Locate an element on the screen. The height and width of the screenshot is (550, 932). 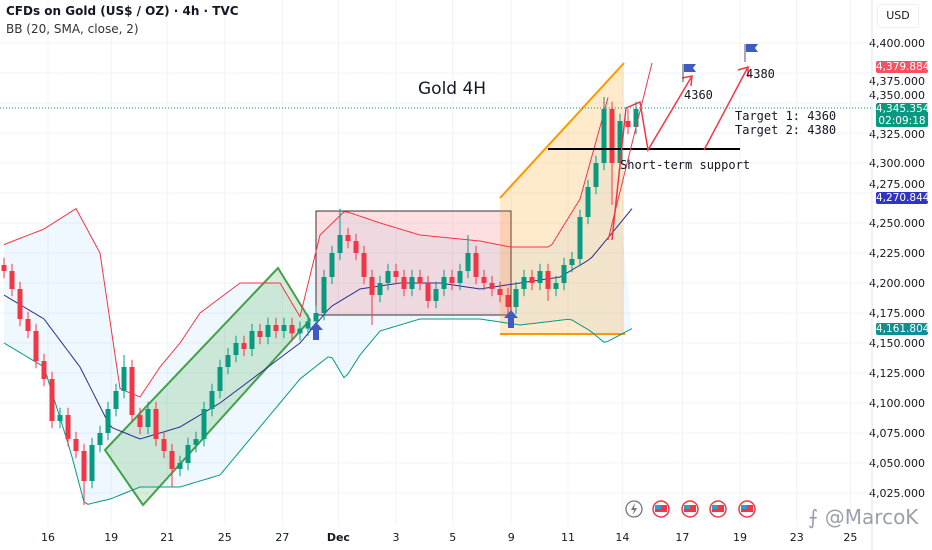
countdown-timer: 02:09:18 is located at coordinates (902, 120).